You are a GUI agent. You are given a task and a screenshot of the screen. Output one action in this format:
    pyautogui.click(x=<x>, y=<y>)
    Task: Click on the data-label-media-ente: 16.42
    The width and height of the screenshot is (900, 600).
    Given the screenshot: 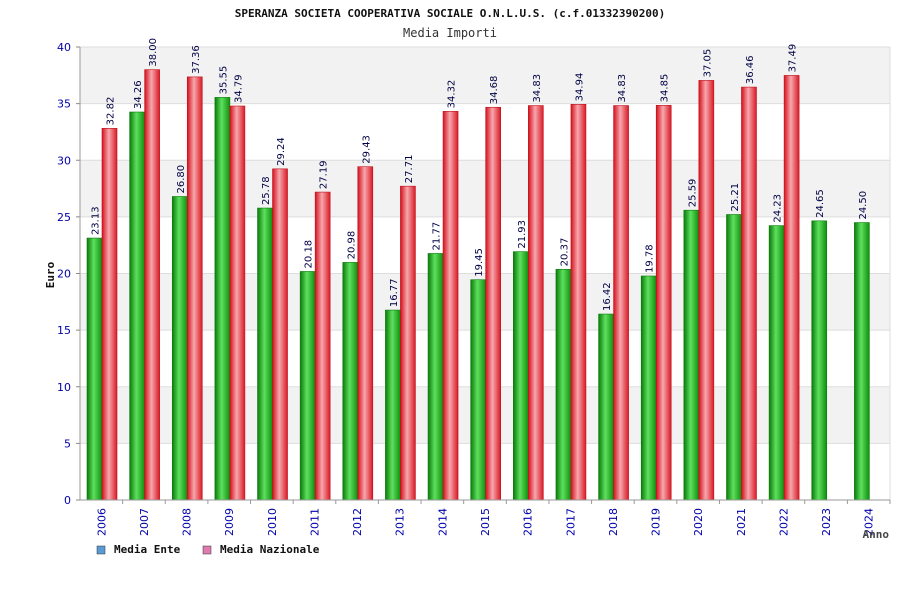 What is the action you would take?
    pyautogui.click(x=607, y=296)
    